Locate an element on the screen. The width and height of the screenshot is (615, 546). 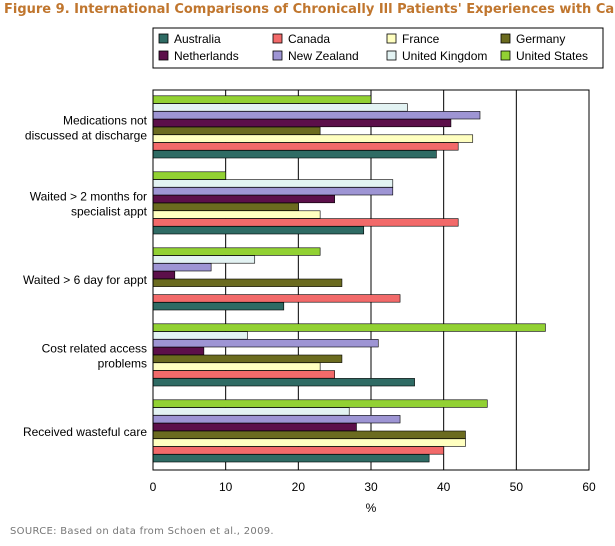
category-label: problems is located at coordinates (122, 364).